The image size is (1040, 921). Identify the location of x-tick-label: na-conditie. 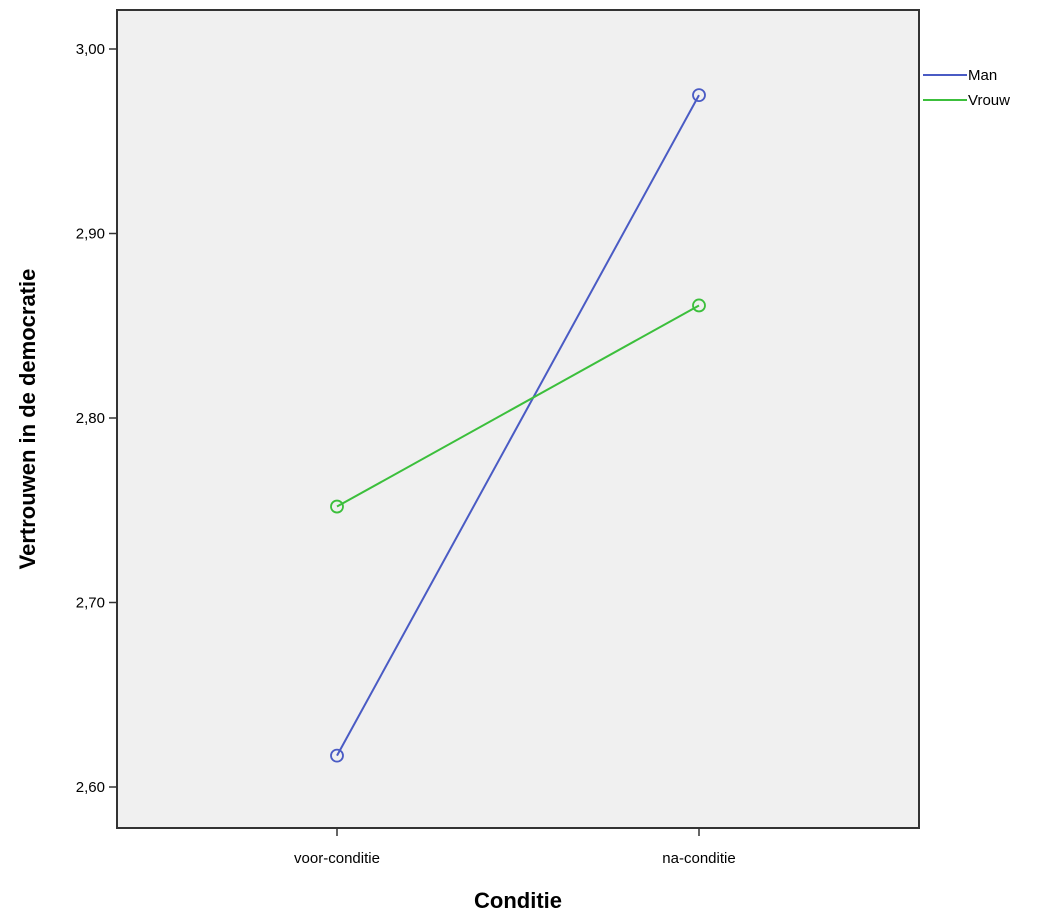
(698, 858).